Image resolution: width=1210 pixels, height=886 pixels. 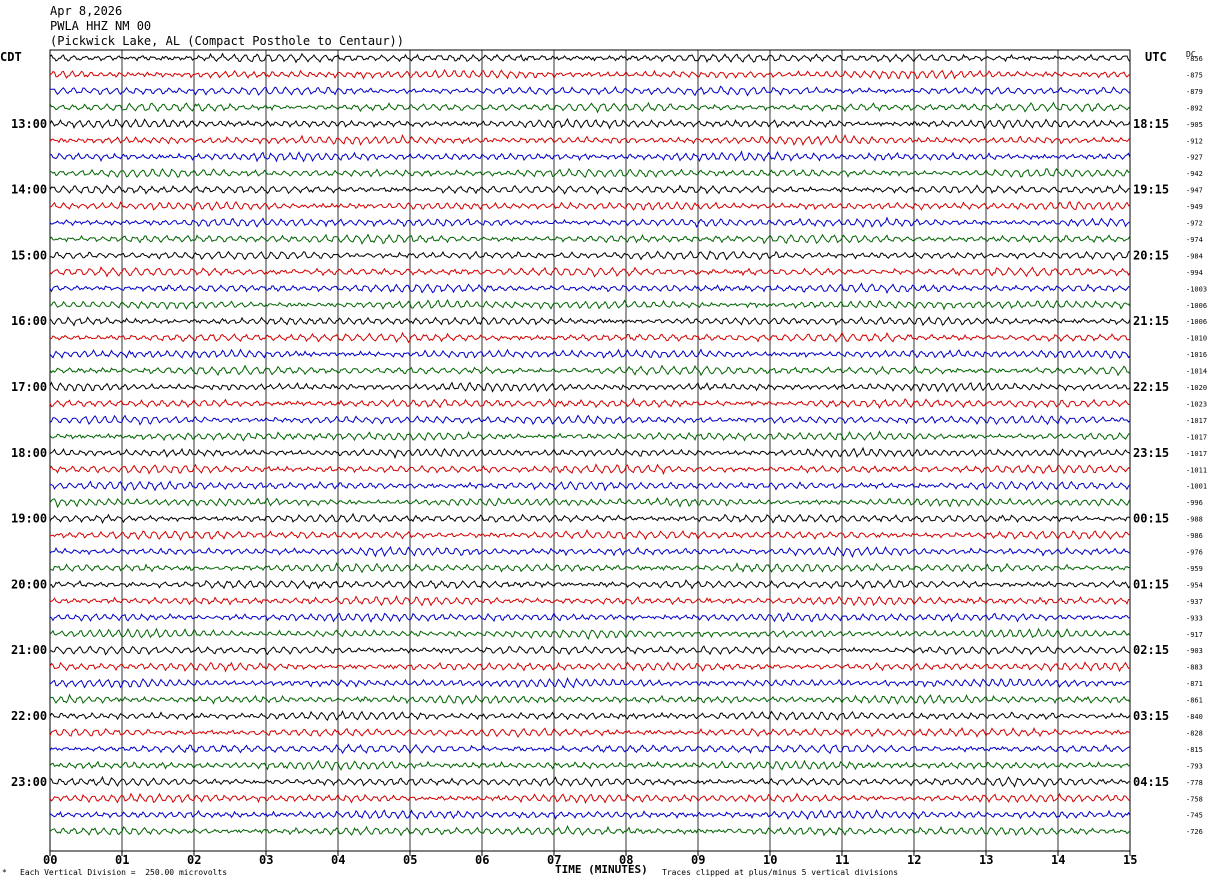 What do you see at coordinates (482, 860) in the screenshot?
I see `x-tick-label: 06` at bounding box center [482, 860].